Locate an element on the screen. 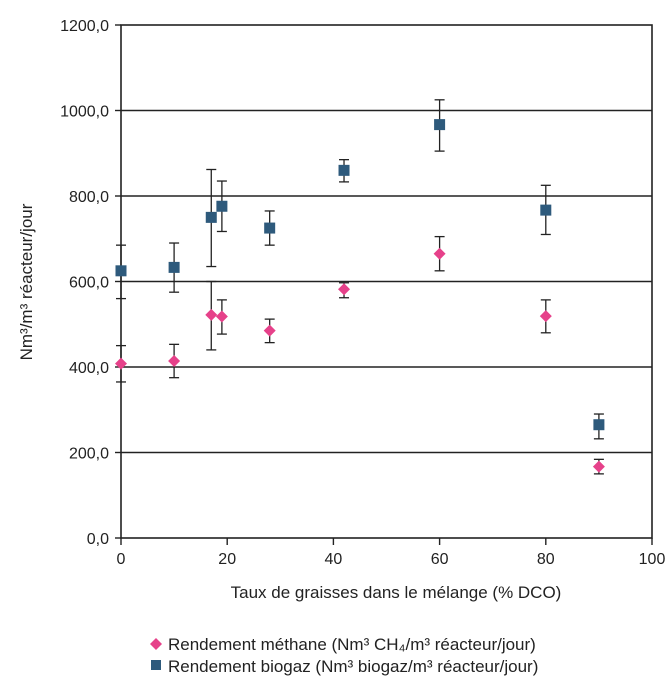 The image size is (666, 682). y-tick-label: 0,0 is located at coordinates (98, 539).